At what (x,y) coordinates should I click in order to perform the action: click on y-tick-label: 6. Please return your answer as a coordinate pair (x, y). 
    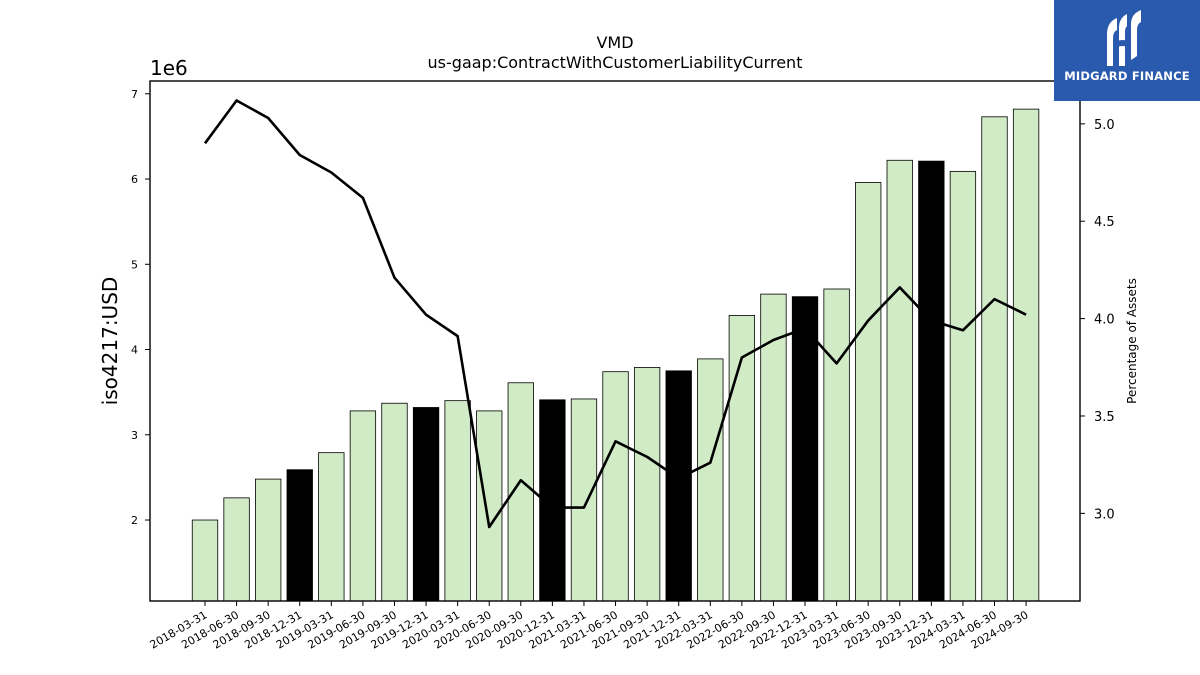
    Looking at the image, I should click on (134, 179).